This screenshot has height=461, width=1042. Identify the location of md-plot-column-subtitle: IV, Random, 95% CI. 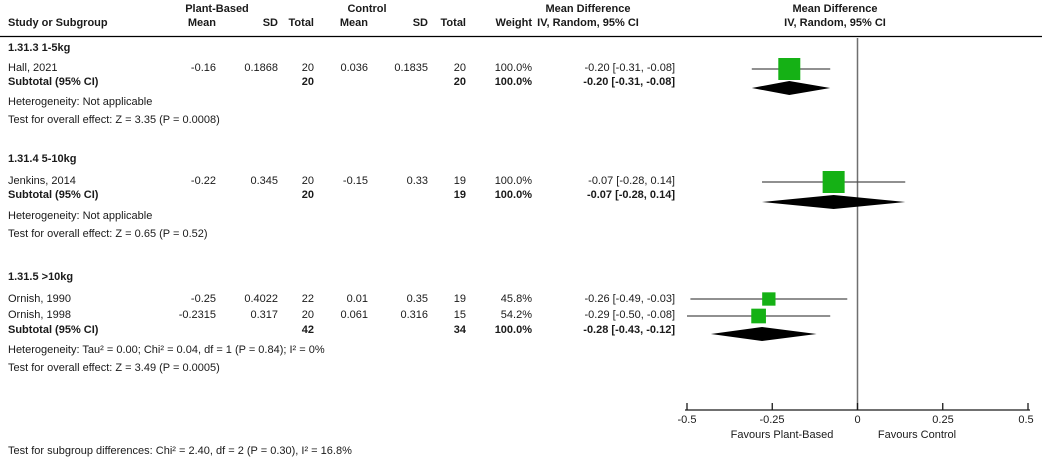
(835, 23).